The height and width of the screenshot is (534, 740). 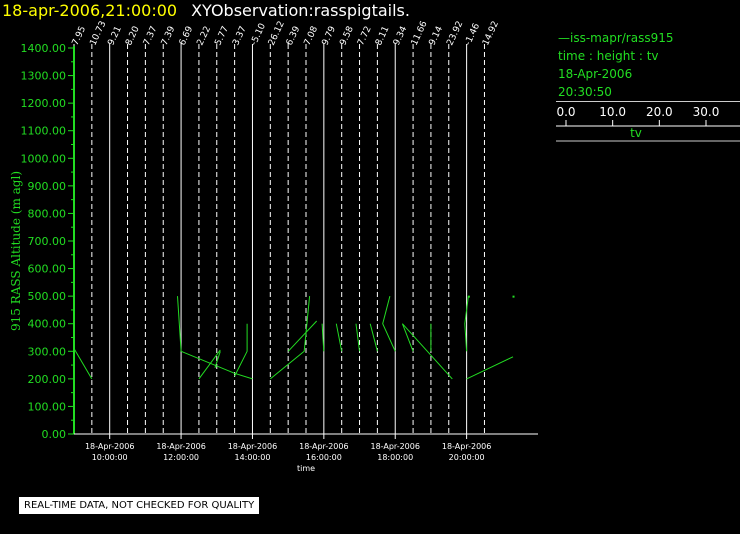 I want to click on y-axis-label: 915 RASS Altitude (m agl), so click(x=16, y=251).